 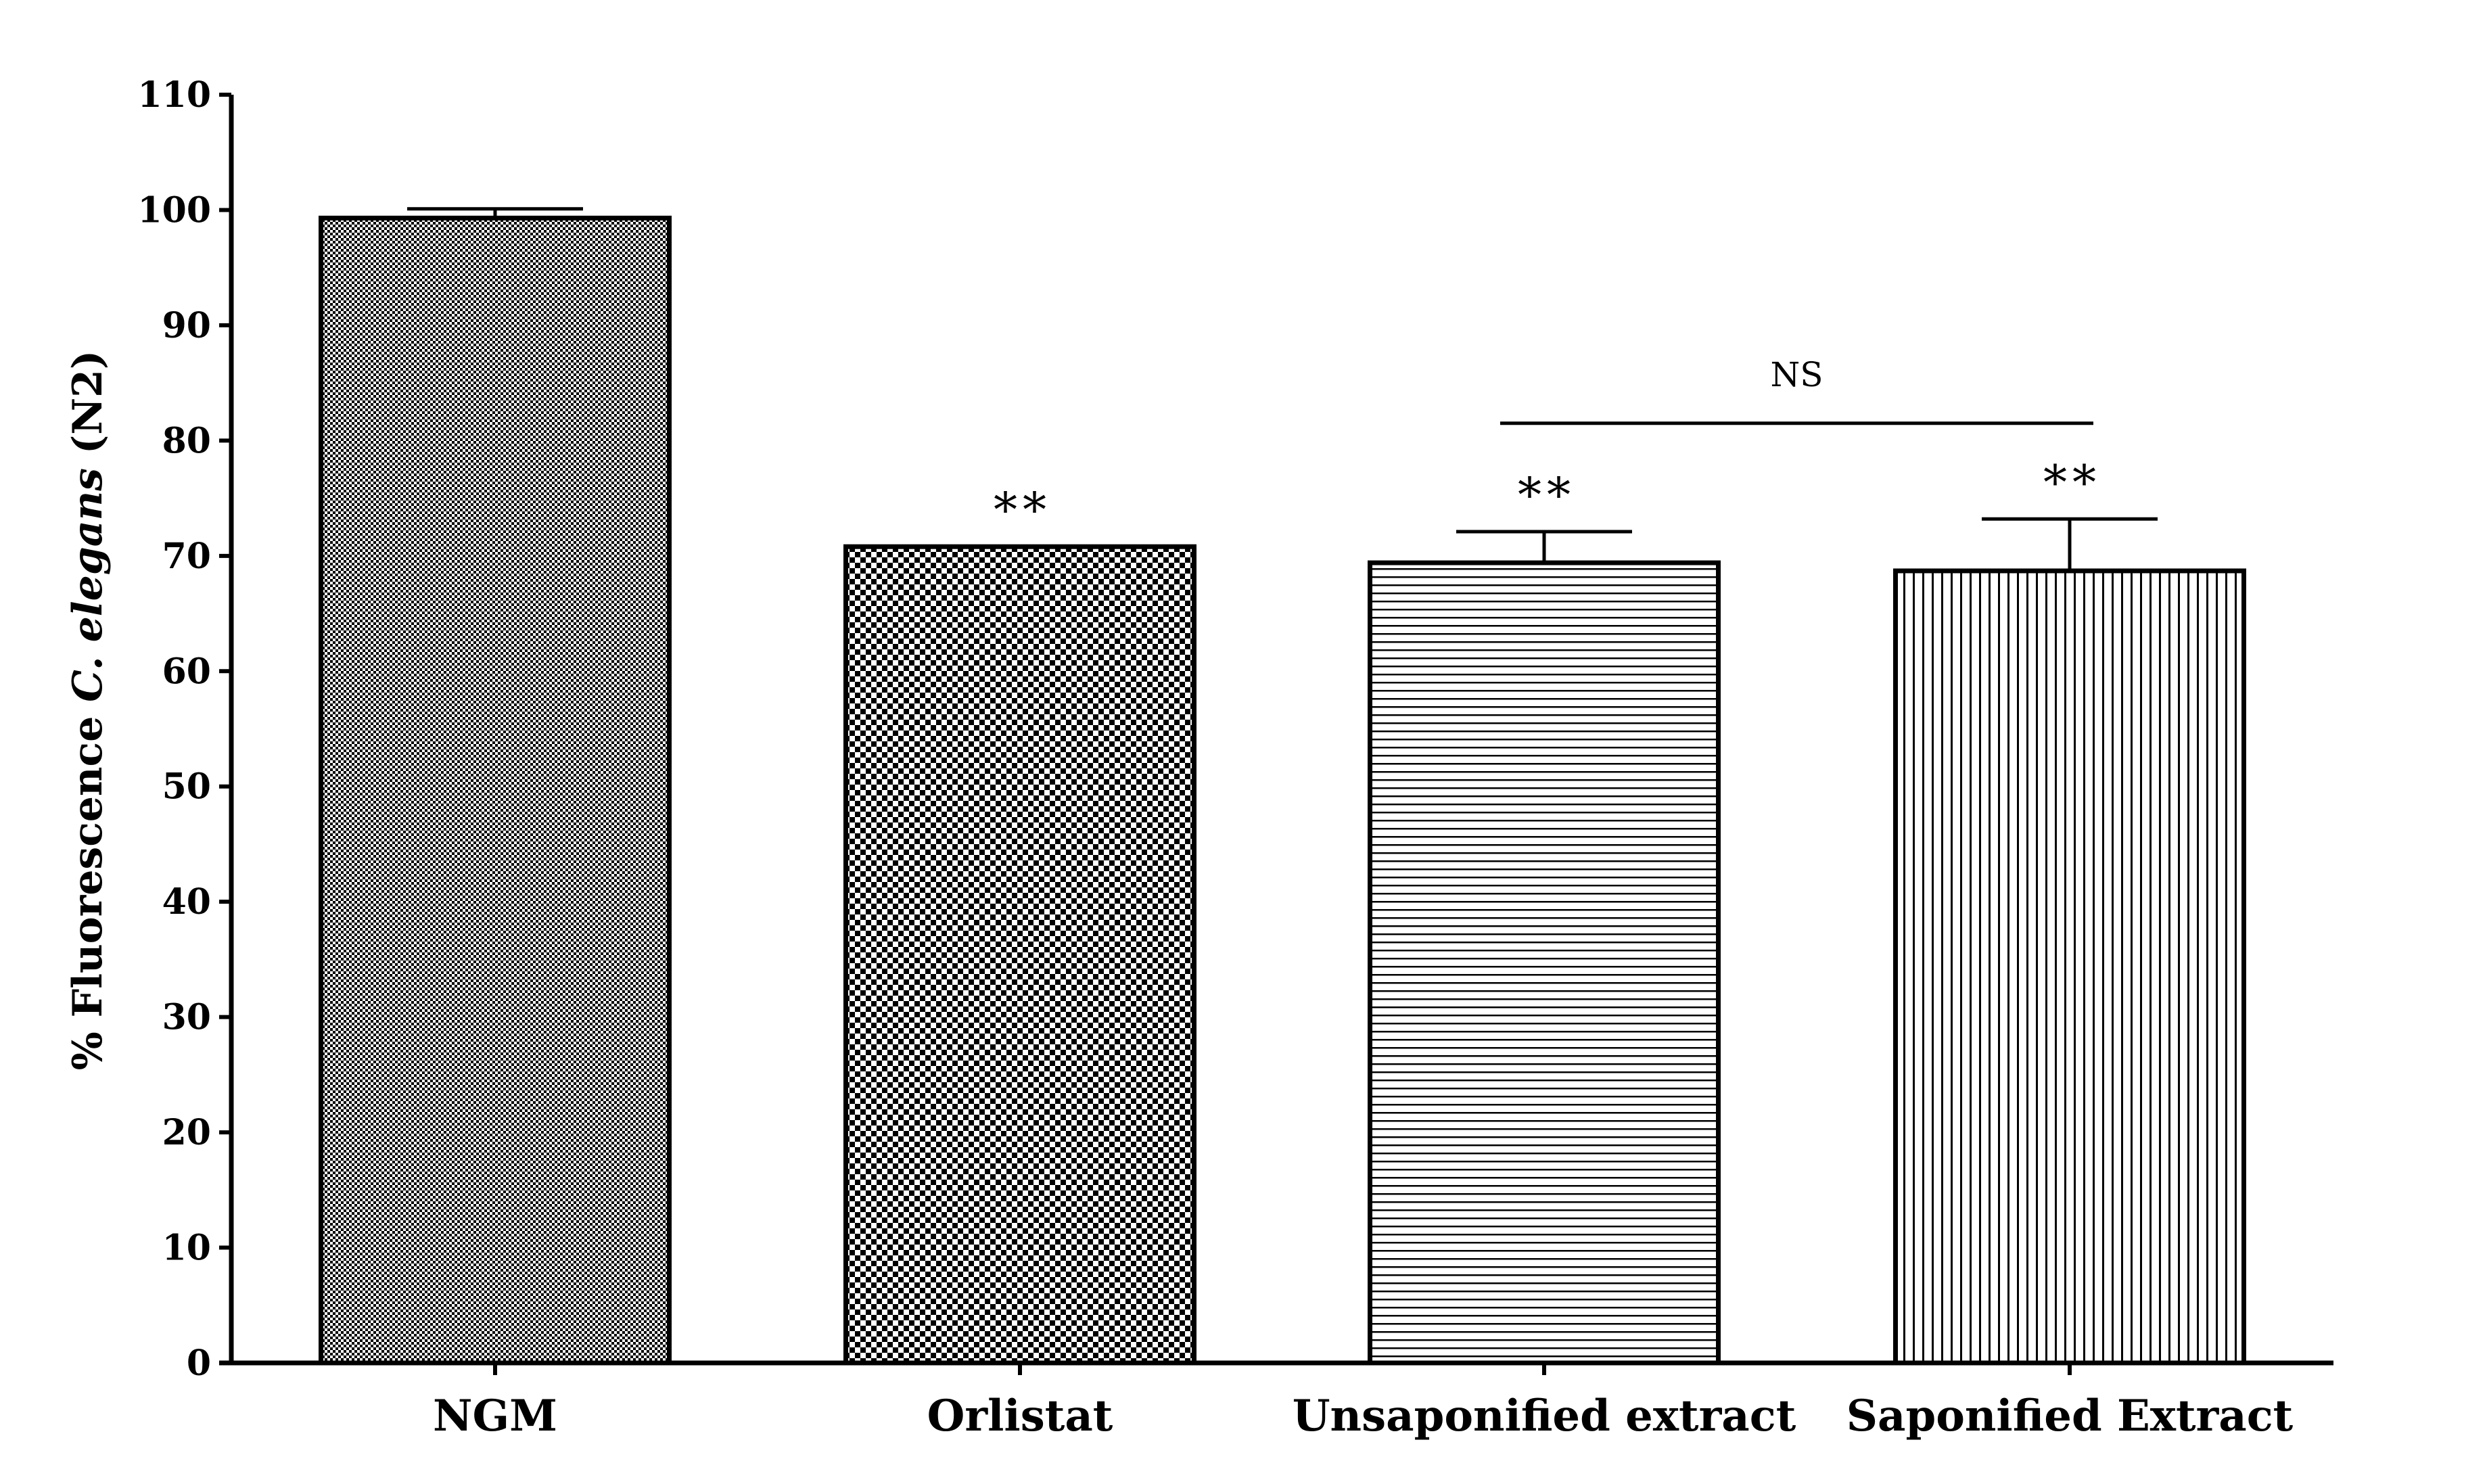 I want to click on y-tick-label-50: 50, so click(x=186, y=787).